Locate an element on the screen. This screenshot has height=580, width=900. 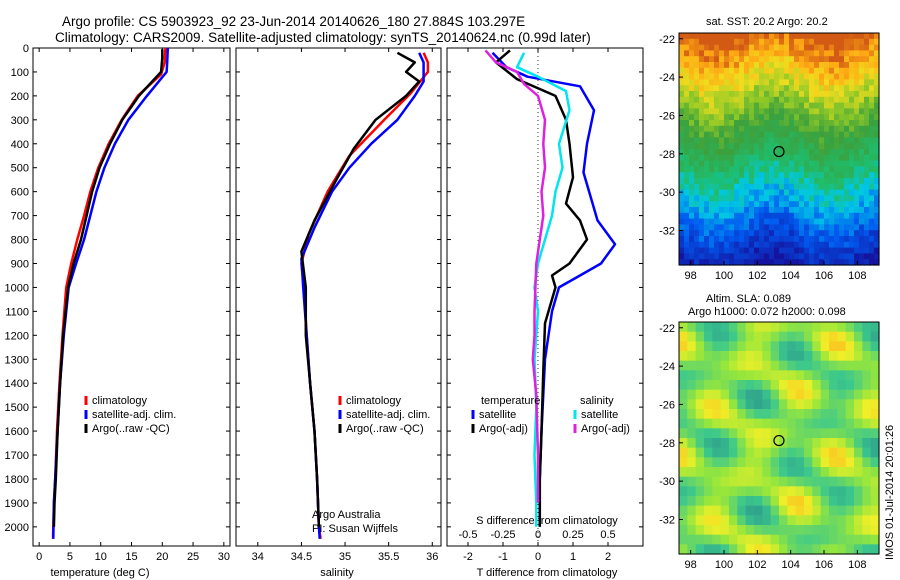
s-tick-label: 0.5 is located at coordinates (607, 535).